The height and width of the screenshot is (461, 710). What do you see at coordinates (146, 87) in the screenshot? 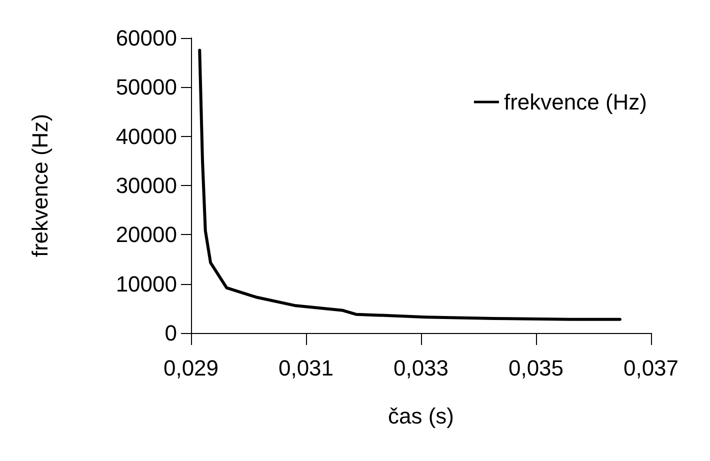
I see `y-tick-label: 50000` at bounding box center [146, 87].